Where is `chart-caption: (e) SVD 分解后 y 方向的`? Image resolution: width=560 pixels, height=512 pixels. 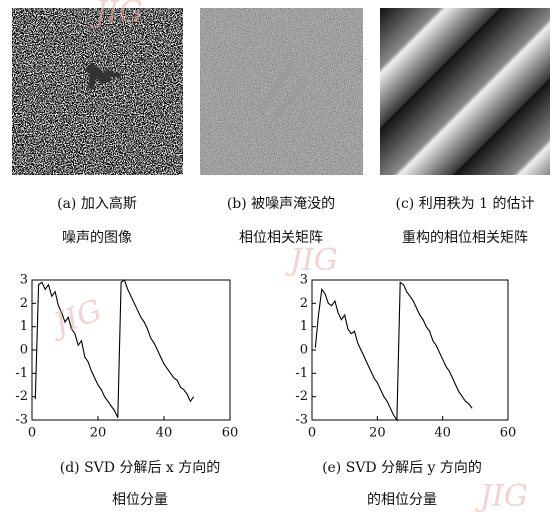
chart-caption: (e) SVD 分解后 y 方向的 is located at coordinates (402, 468).